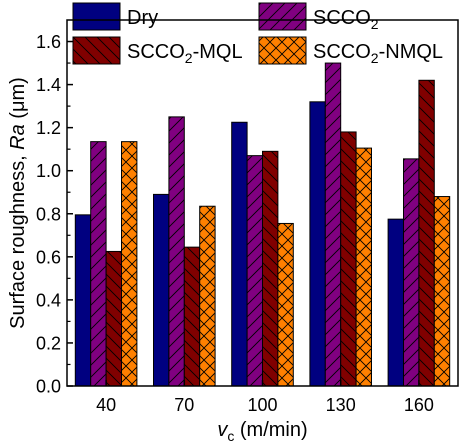  I want to click on legend-label: SCCO2, so click(346, 19).